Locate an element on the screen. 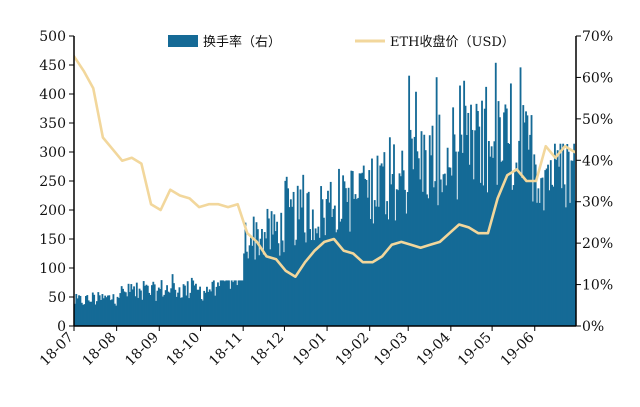 Image resolution: width=640 pixels, height=407 pixels. x-tick-label: 18-09 is located at coordinates (142, 350).